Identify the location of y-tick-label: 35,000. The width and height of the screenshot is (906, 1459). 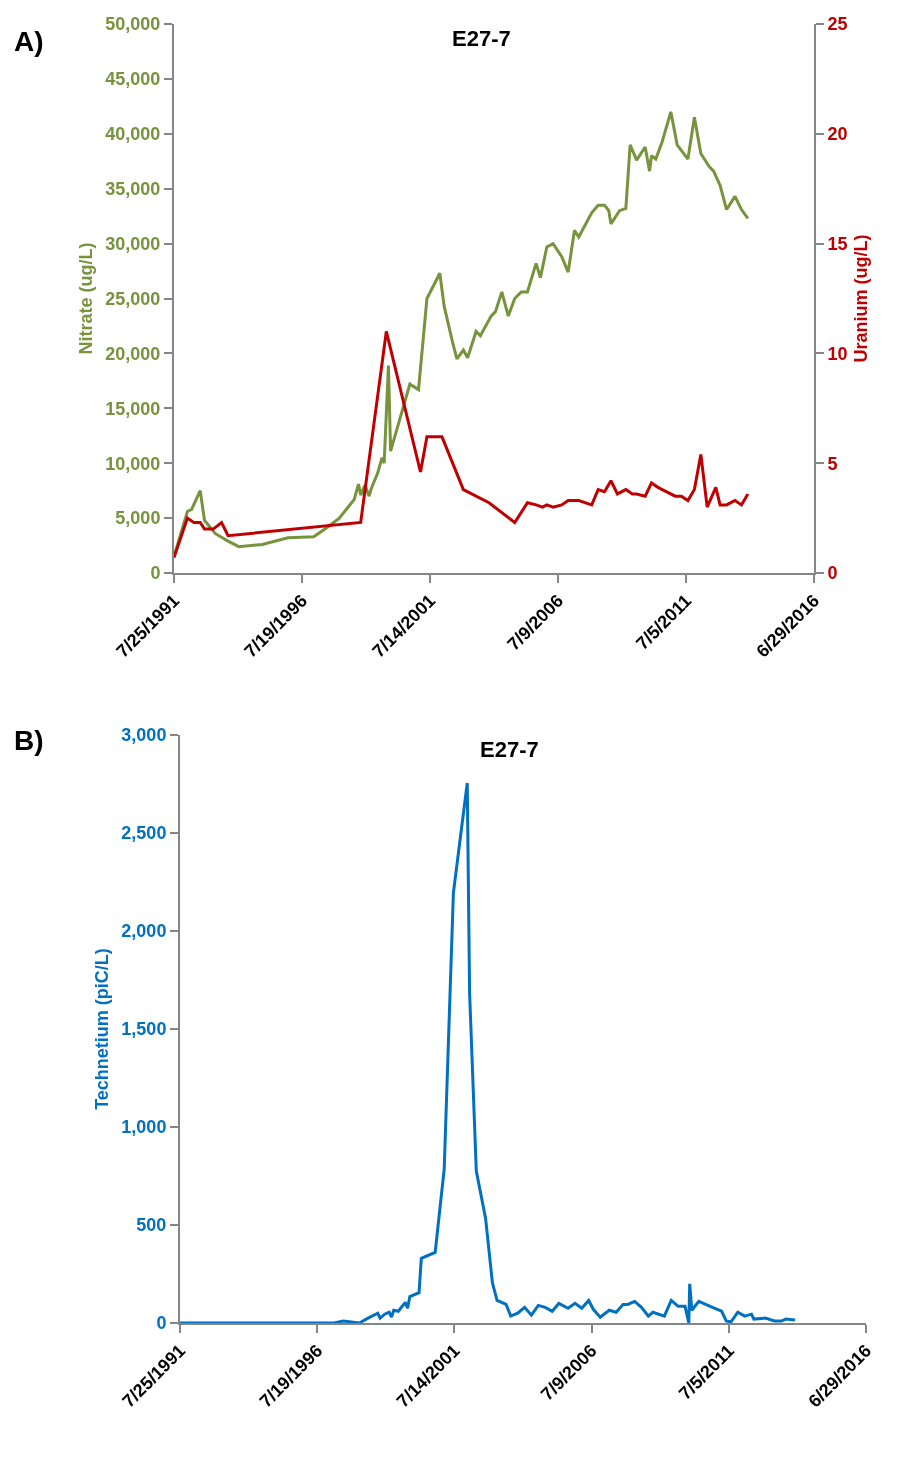
(133, 189).